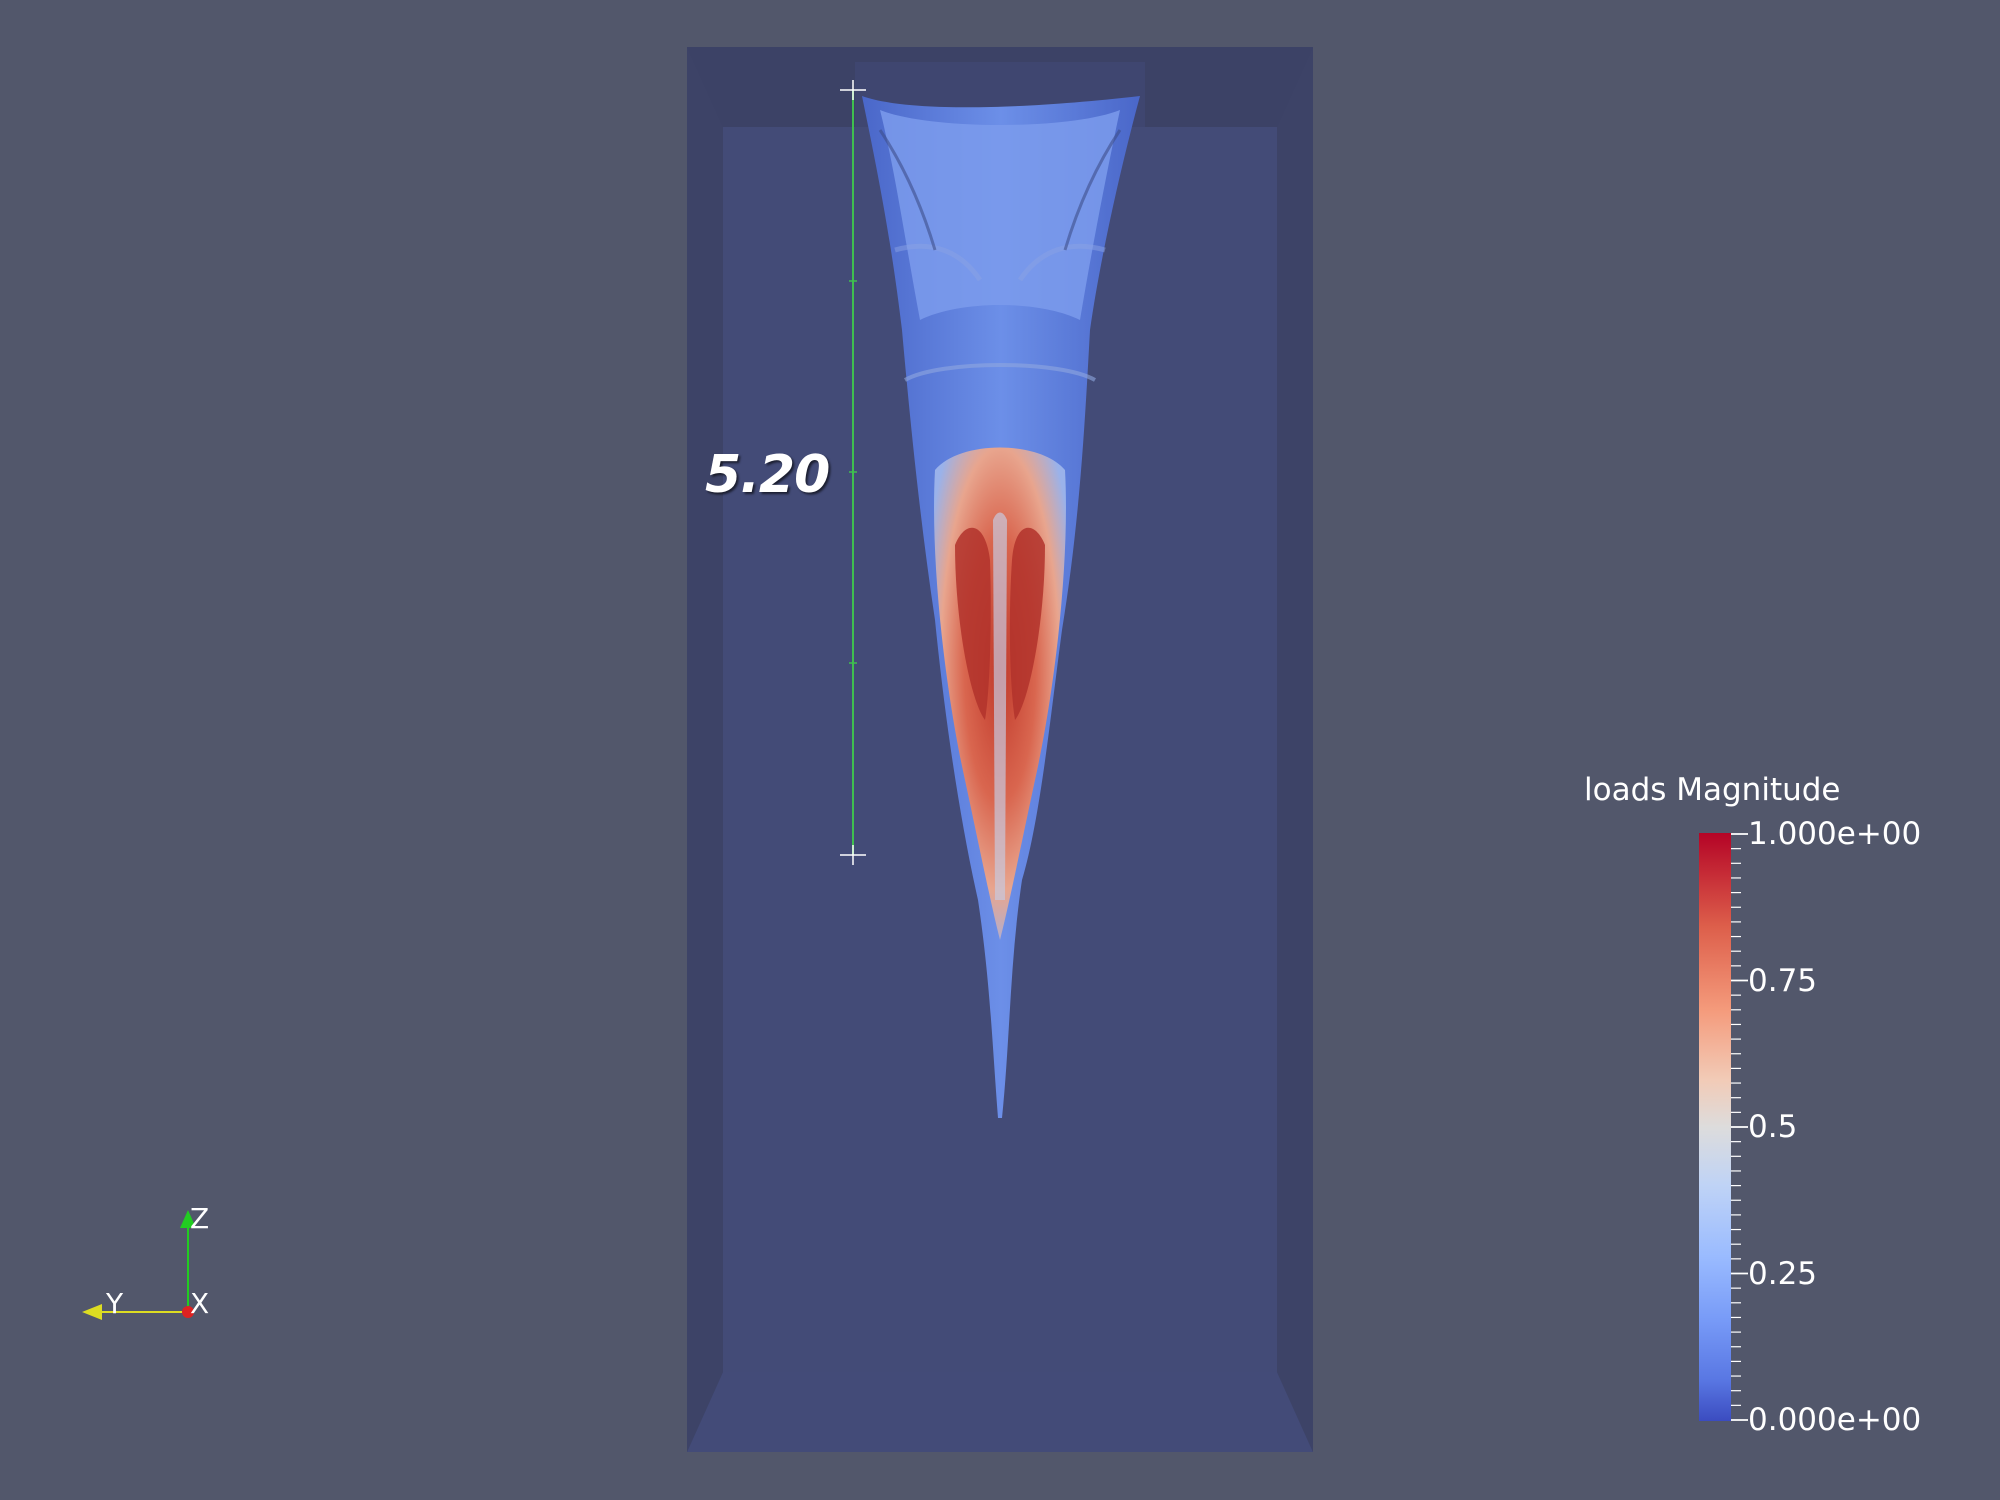 The height and width of the screenshot is (1500, 2000). I want to click on legend-label-min: 0.000e+00, so click(1835, 1420).